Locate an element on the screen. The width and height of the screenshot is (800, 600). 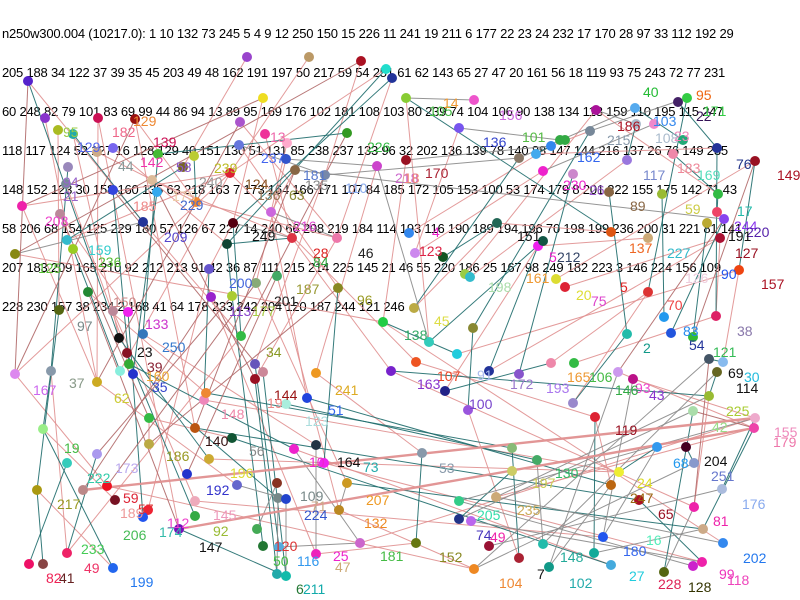
graph-node-label: 35 is located at coordinates (160, 387).